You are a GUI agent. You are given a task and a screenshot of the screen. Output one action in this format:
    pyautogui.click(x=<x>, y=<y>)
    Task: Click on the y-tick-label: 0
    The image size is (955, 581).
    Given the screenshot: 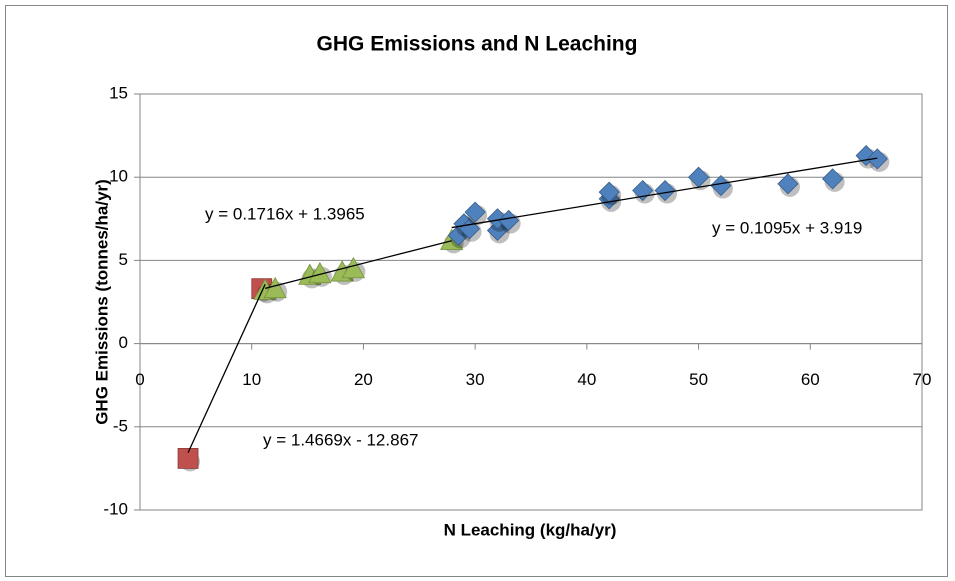 What is the action you would take?
    pyautogui.click(x=123, y=342)
    